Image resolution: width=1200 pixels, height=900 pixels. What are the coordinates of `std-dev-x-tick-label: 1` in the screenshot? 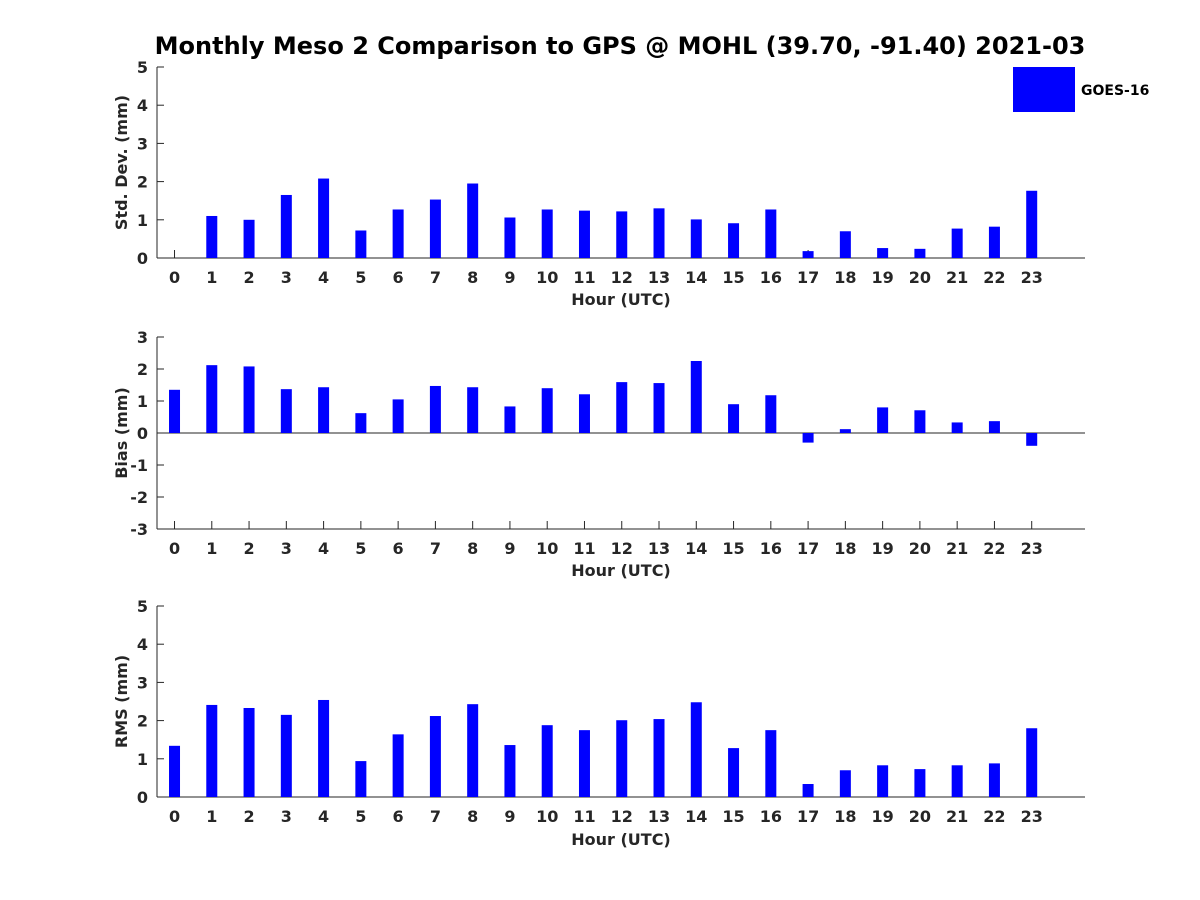 It's located at (211, 277).